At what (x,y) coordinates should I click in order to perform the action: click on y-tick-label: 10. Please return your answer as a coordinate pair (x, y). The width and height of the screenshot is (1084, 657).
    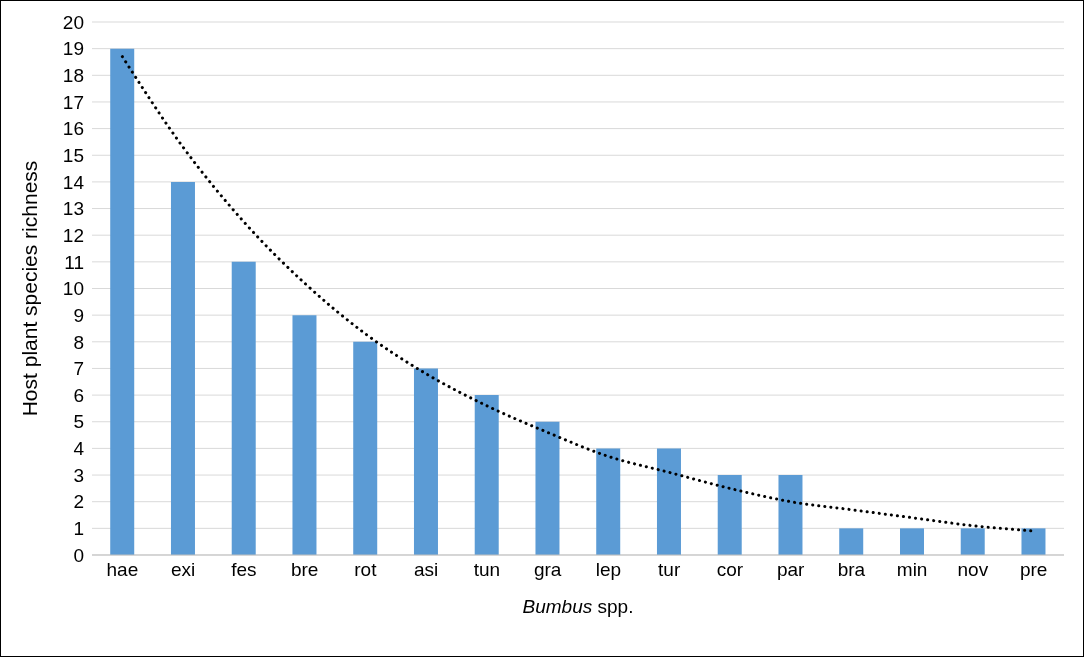
    Looking at the image, I should click on (73, 289).